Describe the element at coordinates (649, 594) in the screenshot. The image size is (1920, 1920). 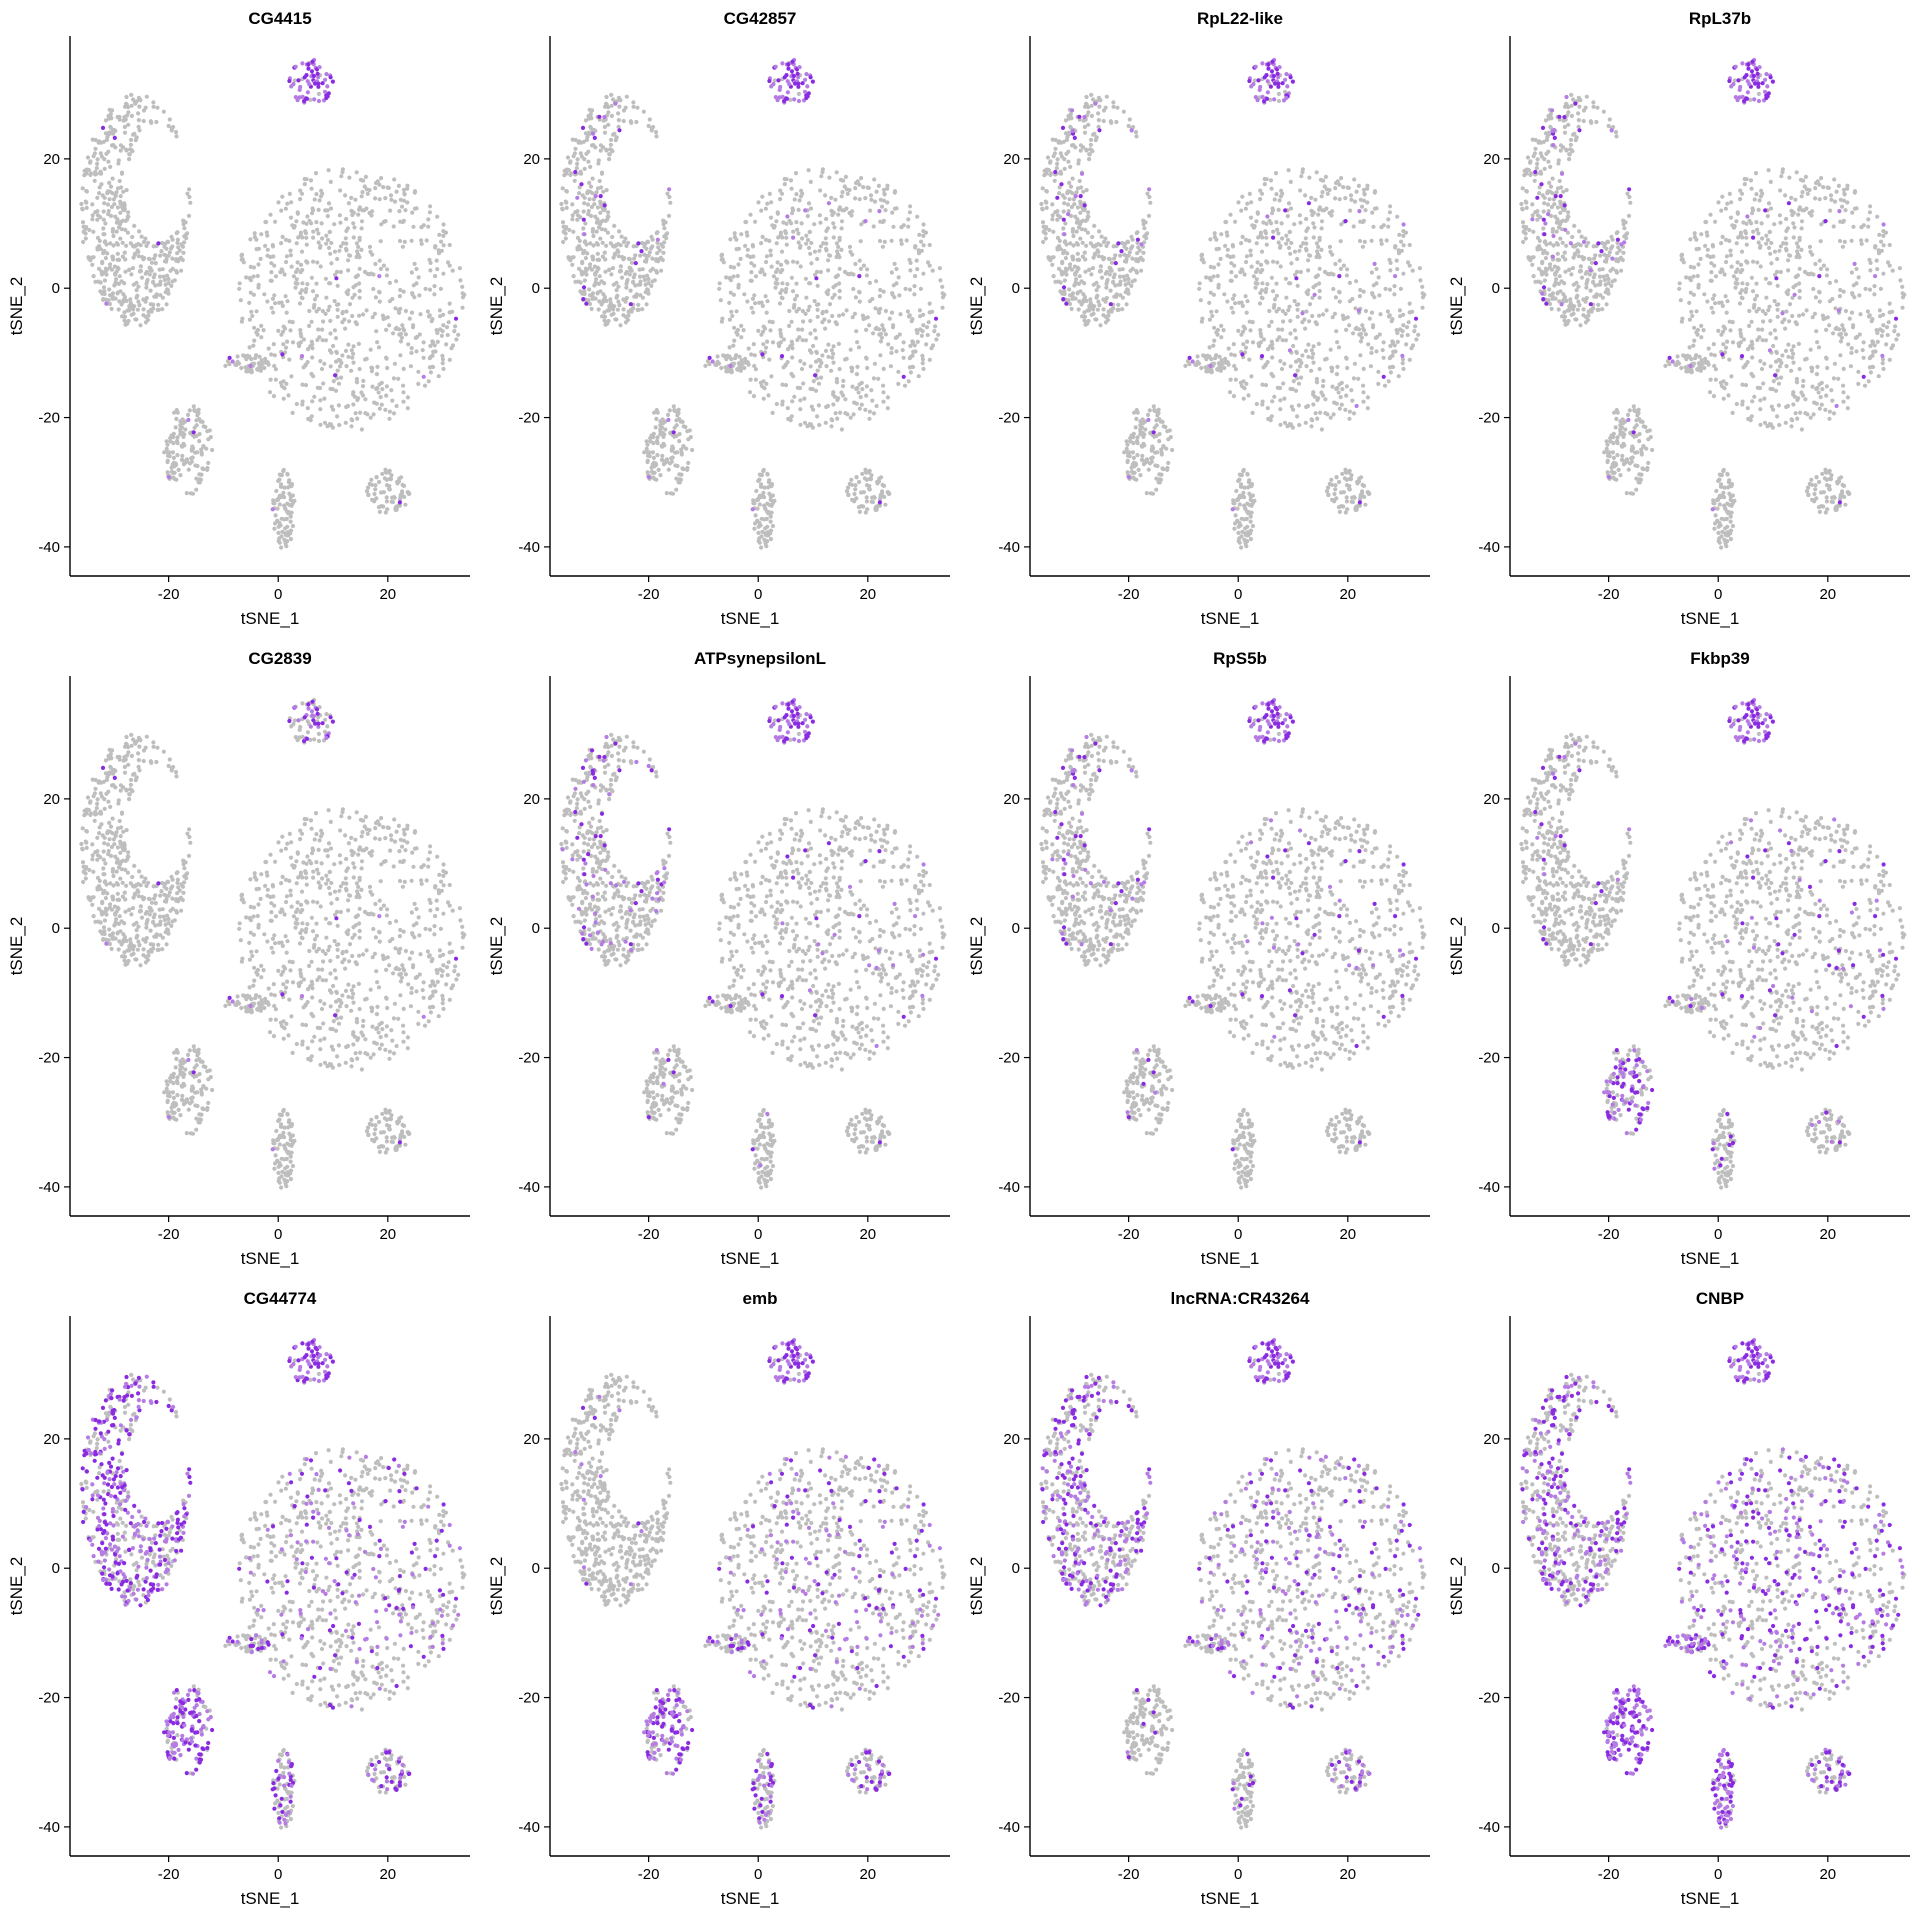
I see `x-tick-label: -20` at that location.